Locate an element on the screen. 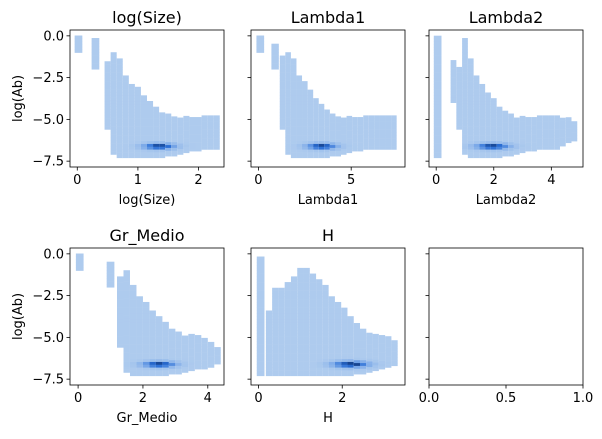 The height and width of the screenshot is (439, 602). subplot-title: log(Size) is located at coordinates (147, 17).